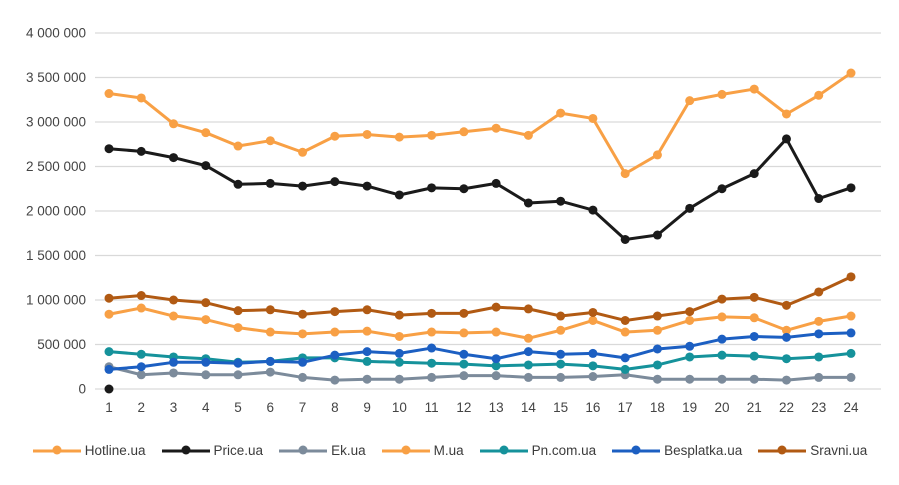  I want to click on legend-marker-m-ua, so click(405, 450).